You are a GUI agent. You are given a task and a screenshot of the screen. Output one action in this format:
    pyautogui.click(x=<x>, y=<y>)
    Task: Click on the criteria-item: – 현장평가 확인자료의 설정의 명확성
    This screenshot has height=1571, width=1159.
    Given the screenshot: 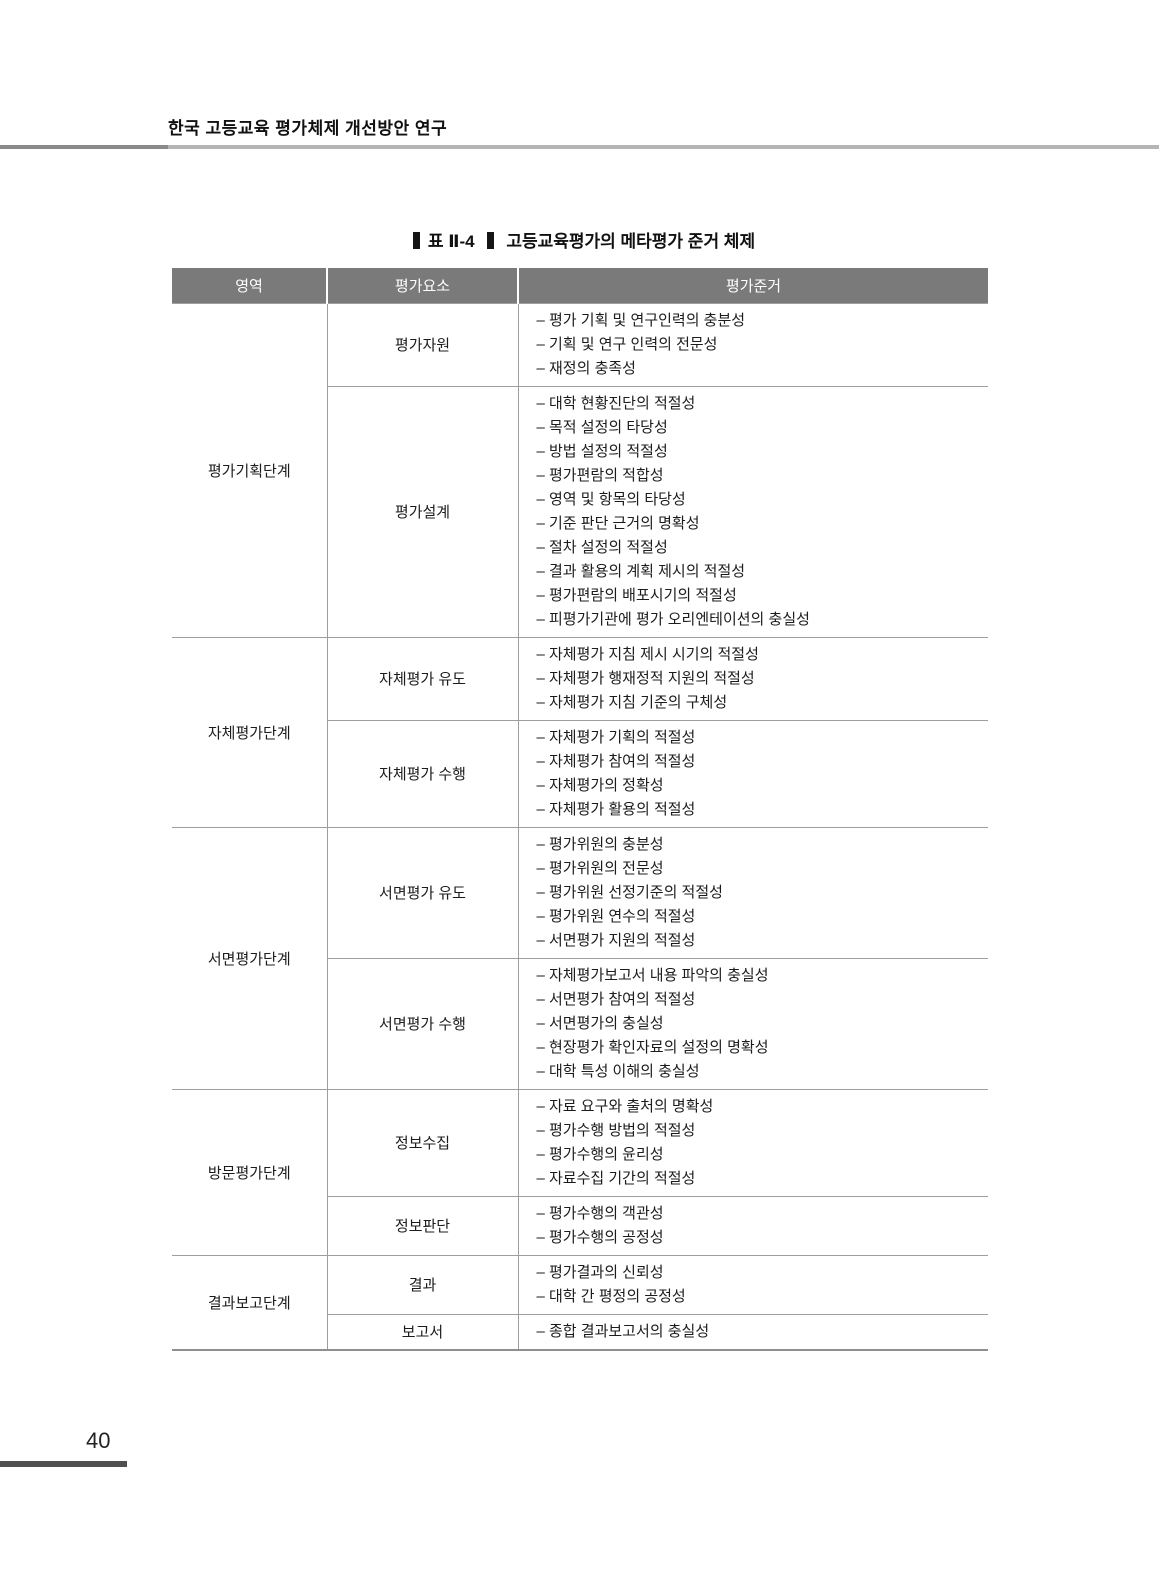 What is the action you would take?
    pyautogui.click(x=652, y=1047)
    